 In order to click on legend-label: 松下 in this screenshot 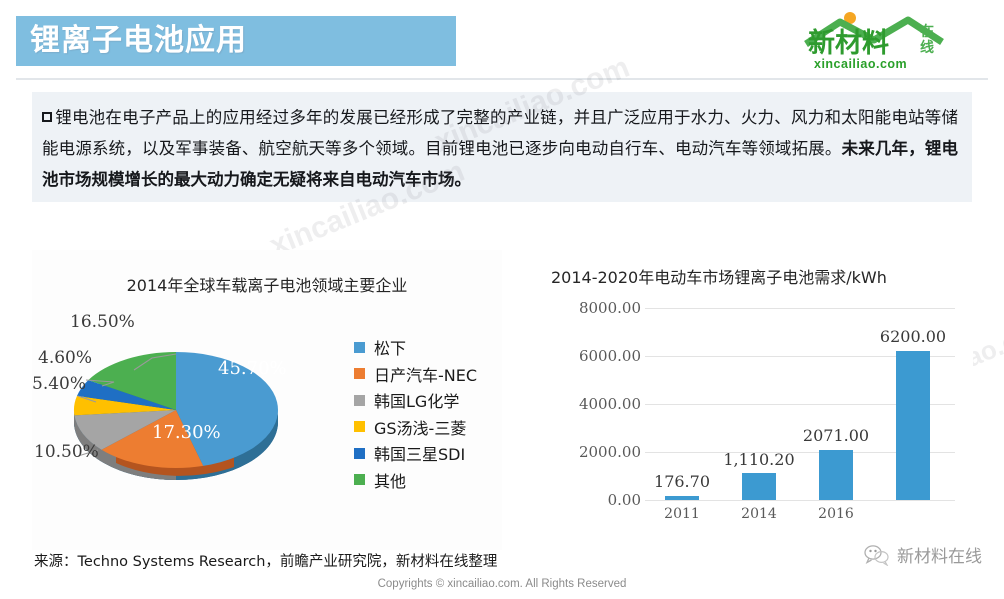, I will do `click(390, 349)`.